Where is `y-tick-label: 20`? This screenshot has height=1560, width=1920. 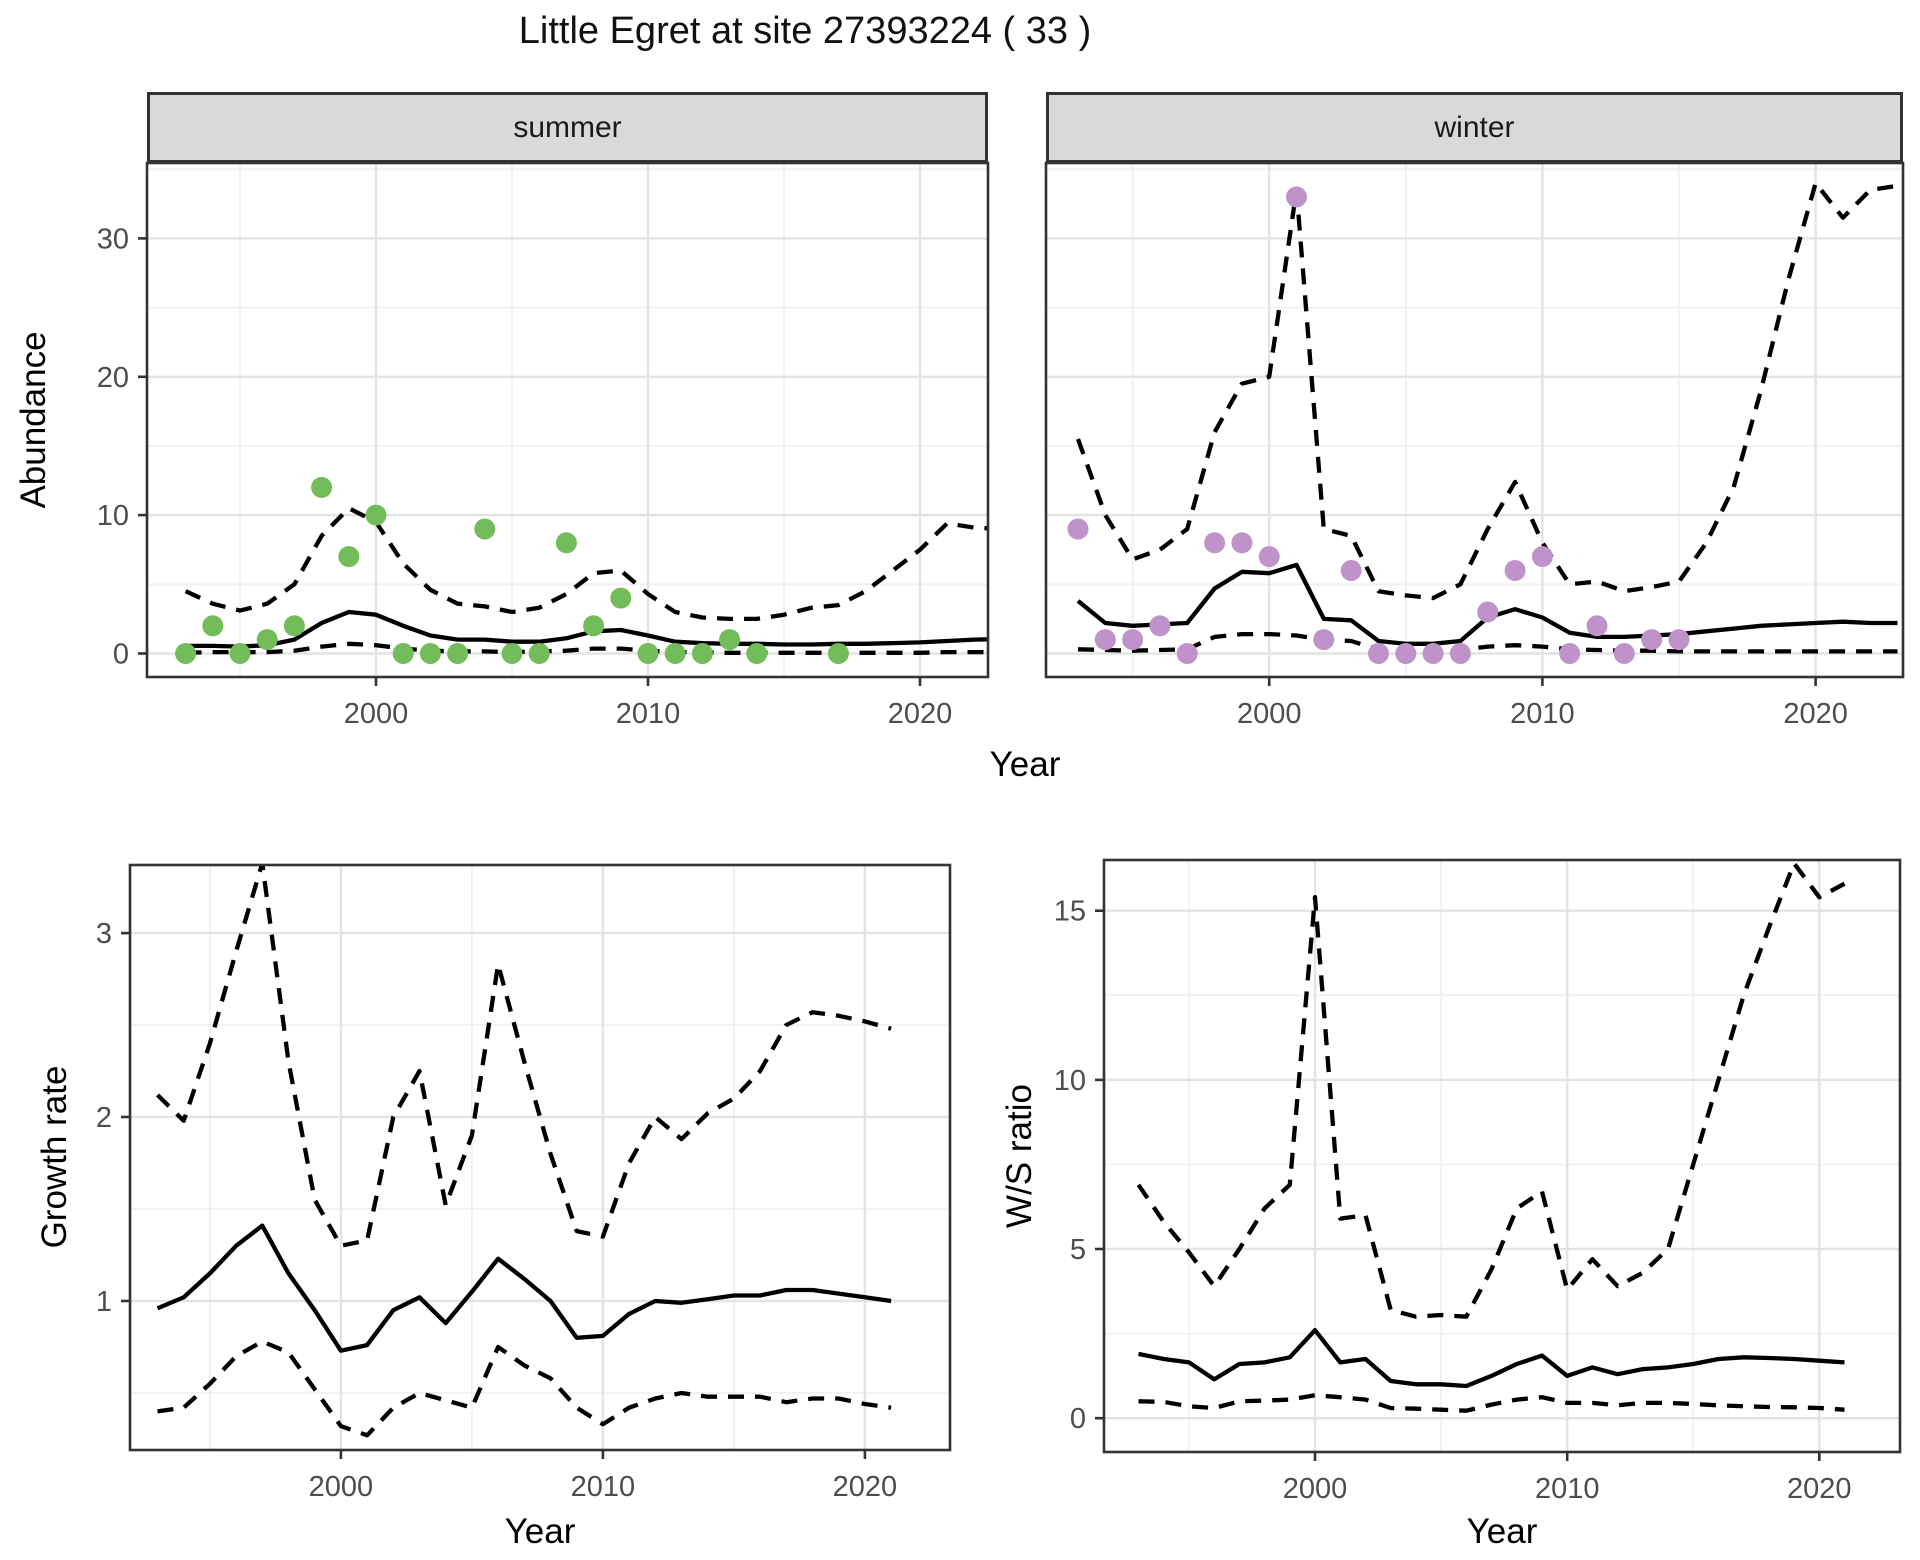 y-tick-label: 20 is located at coordinates (113, 378).